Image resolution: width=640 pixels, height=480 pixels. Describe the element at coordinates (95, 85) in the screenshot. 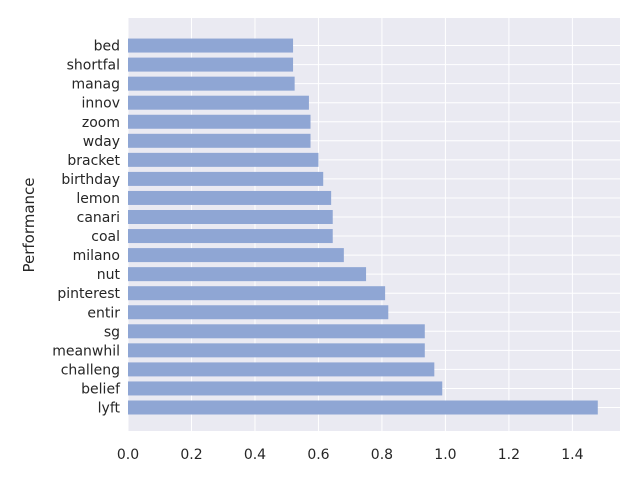

I see `y-tick-label: manag` at that location.